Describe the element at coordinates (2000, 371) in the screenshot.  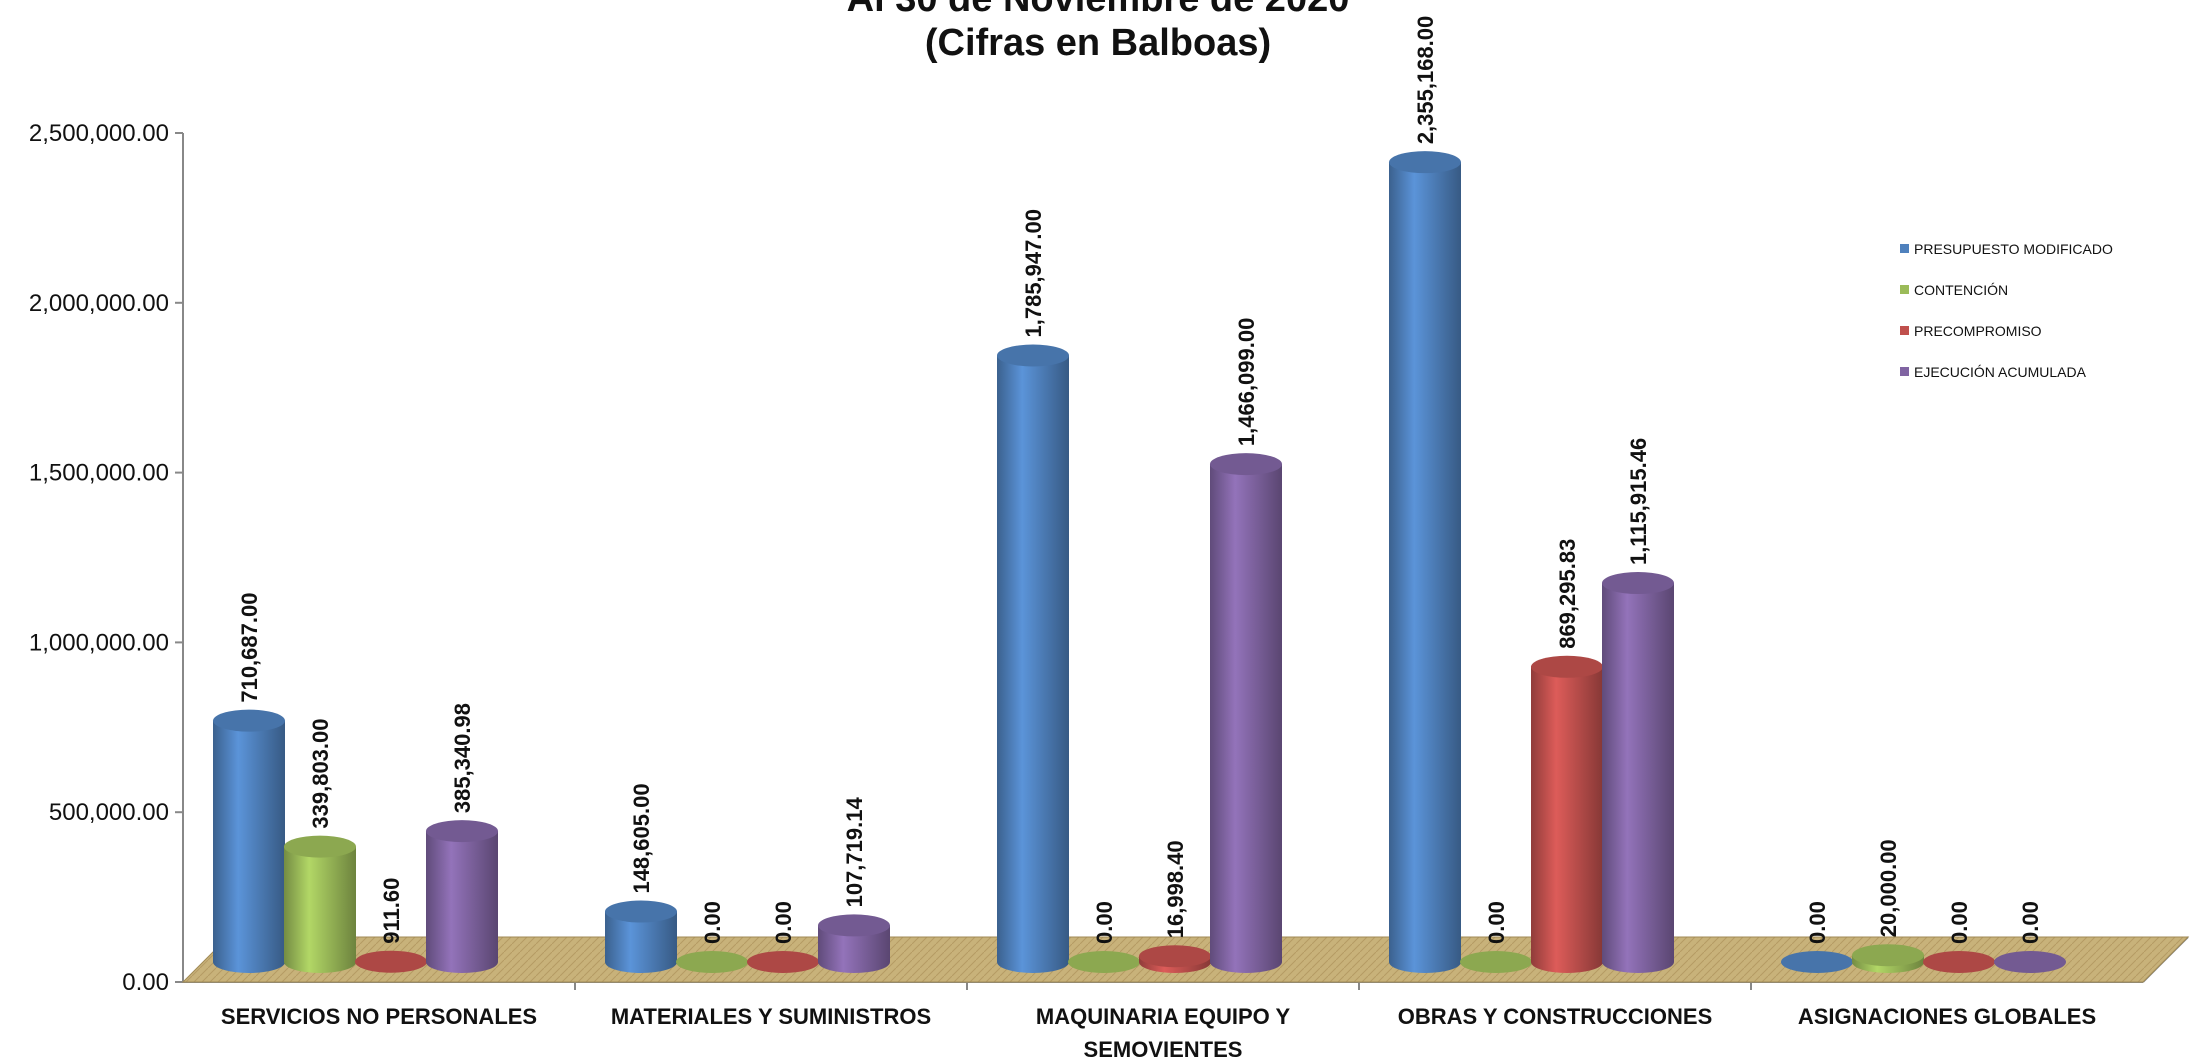
I see `legend-label: EJECUCIÓN ACUMULADA` at that location.